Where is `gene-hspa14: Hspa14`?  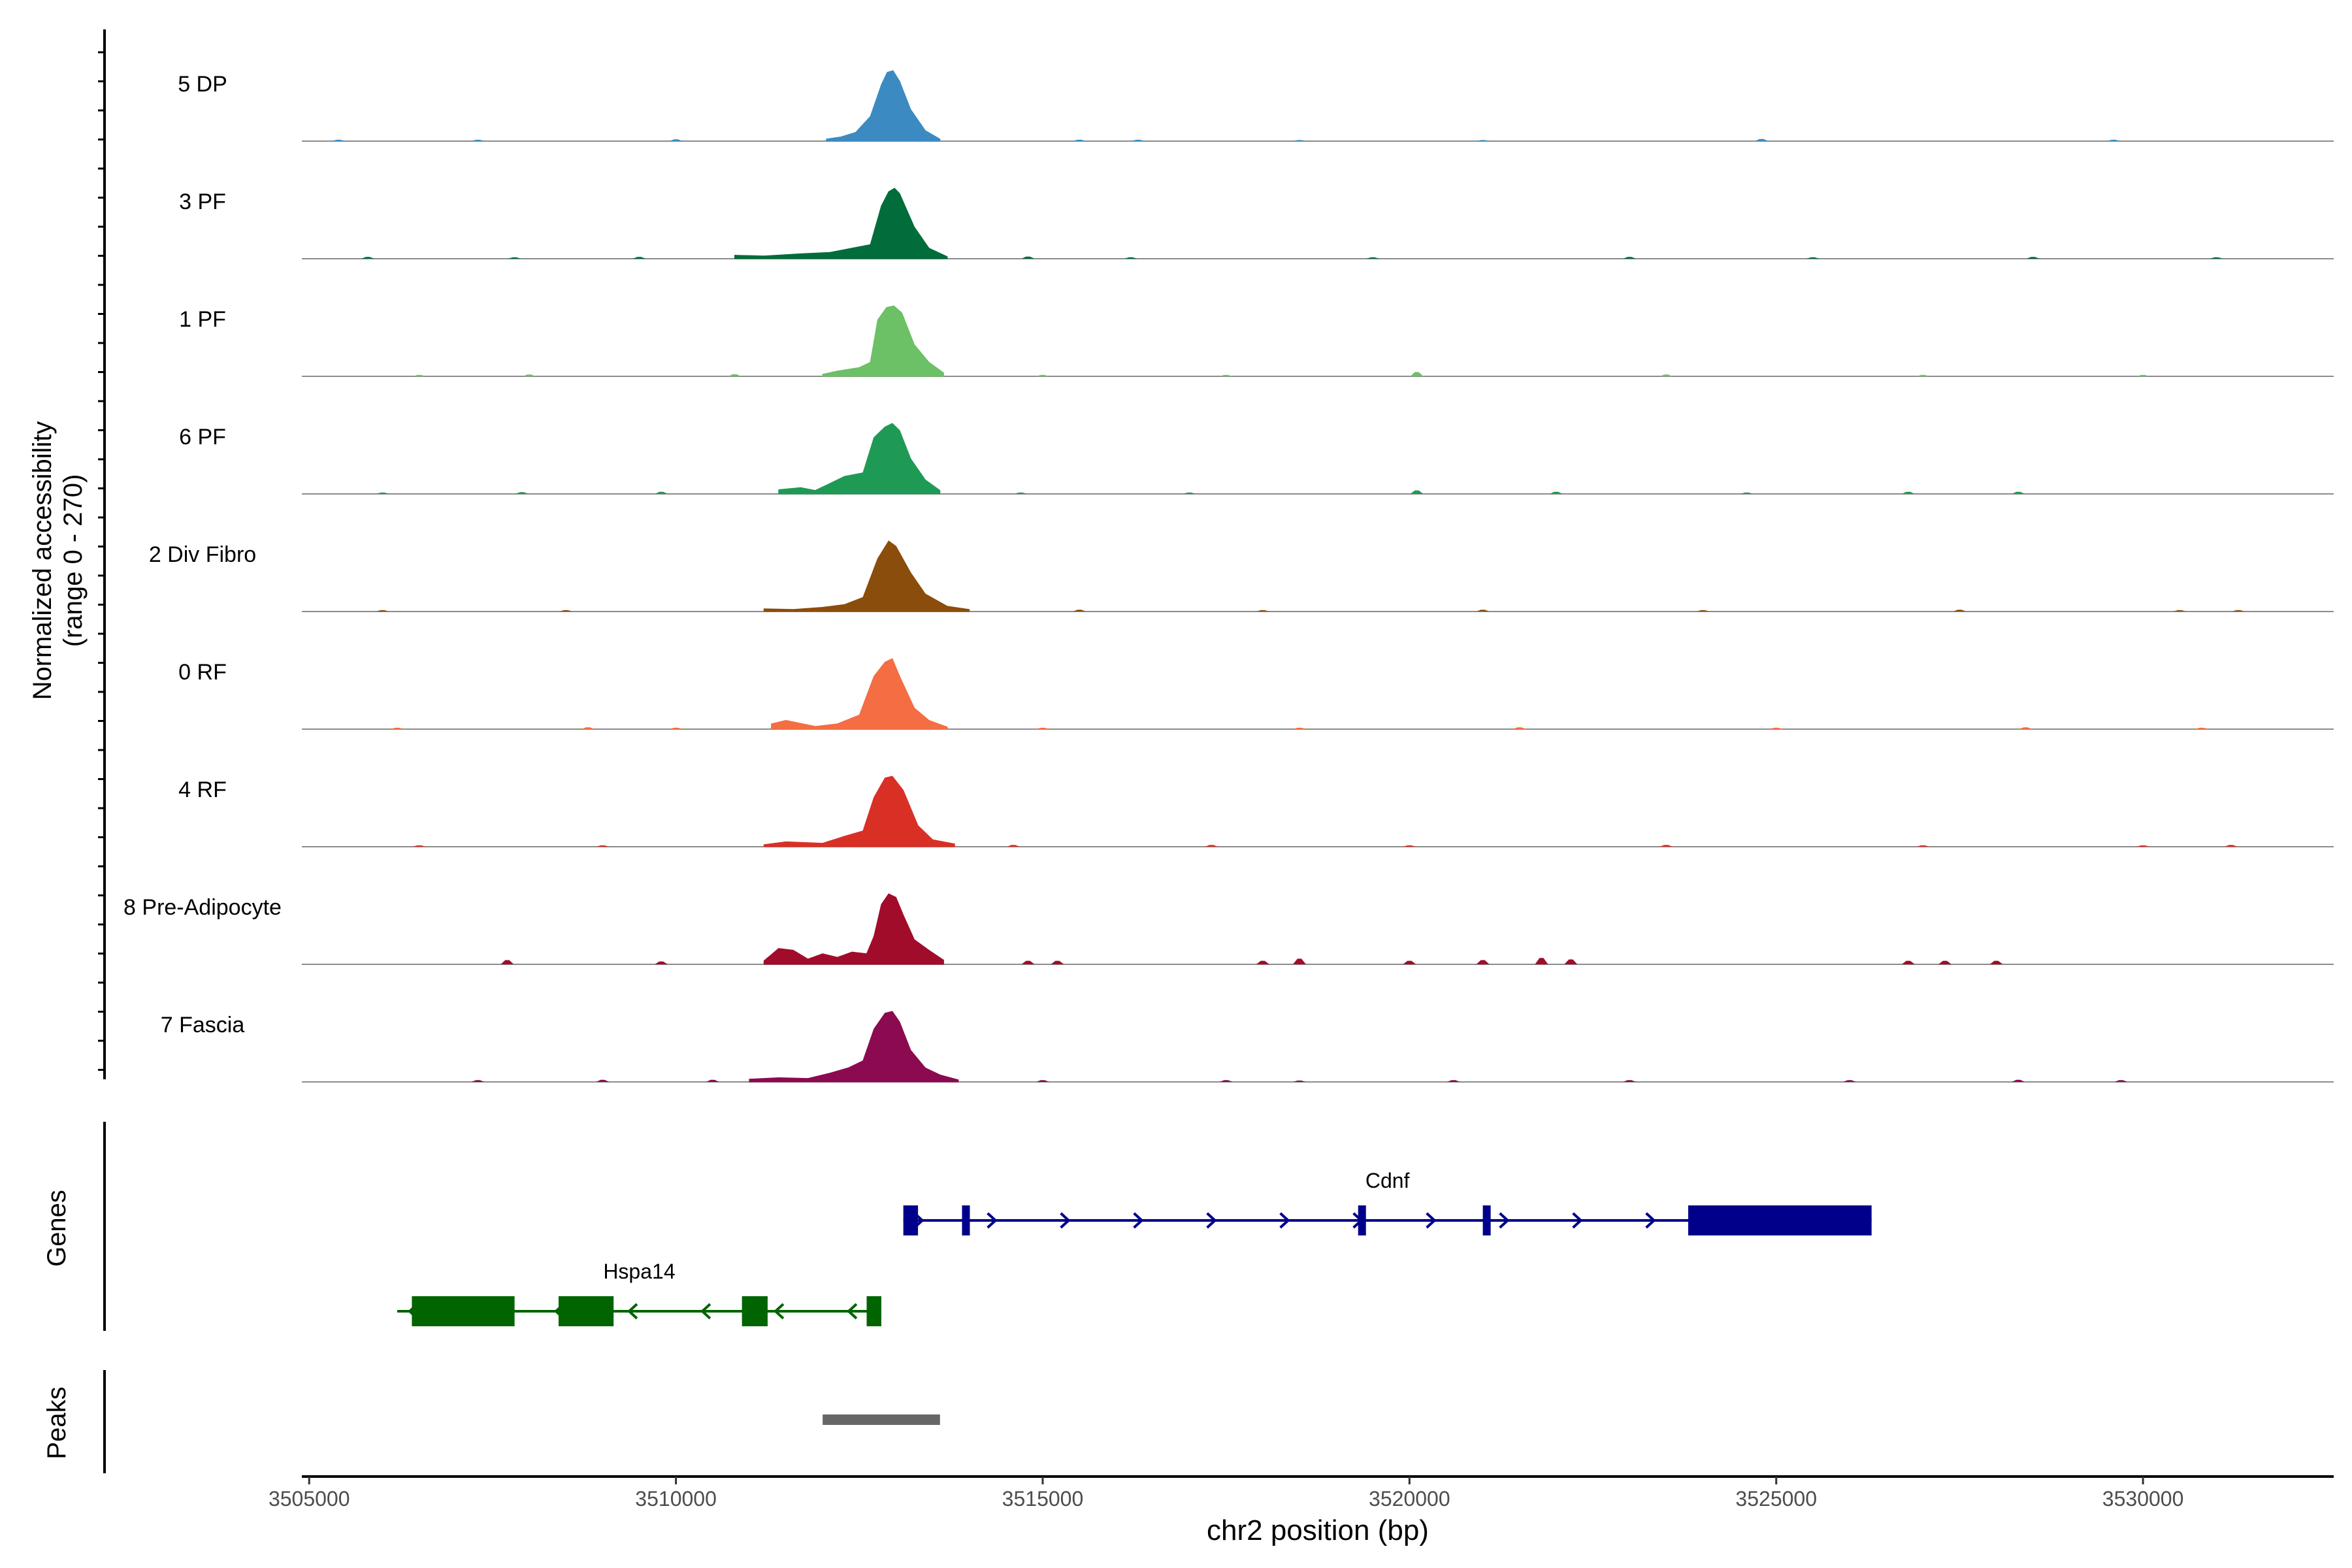
gene-hspa14: Hspa14 is located at coordinates (639, 1293).